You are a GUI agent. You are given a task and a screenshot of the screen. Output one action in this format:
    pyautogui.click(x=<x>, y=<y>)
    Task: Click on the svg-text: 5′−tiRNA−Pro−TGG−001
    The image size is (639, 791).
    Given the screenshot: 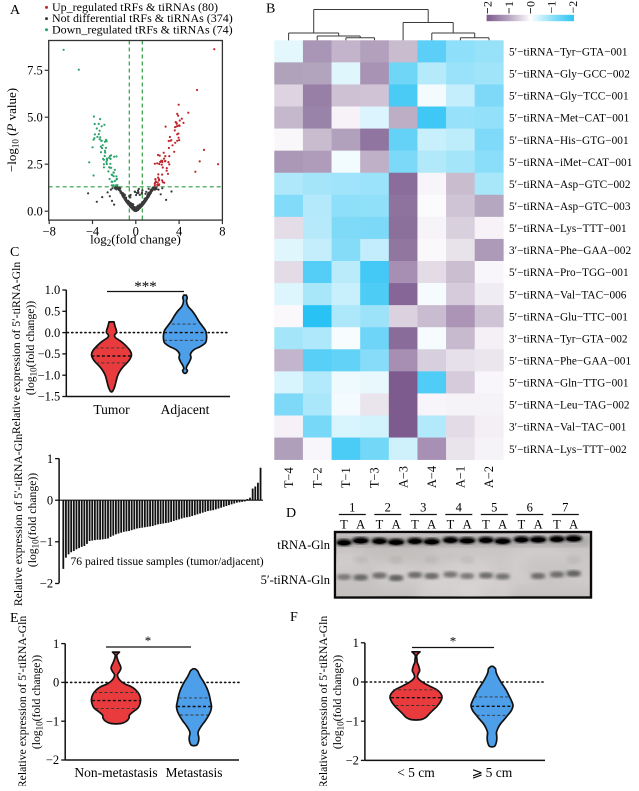 What is the action you would take?
    pyautogui.click(x=569, y=273)
    